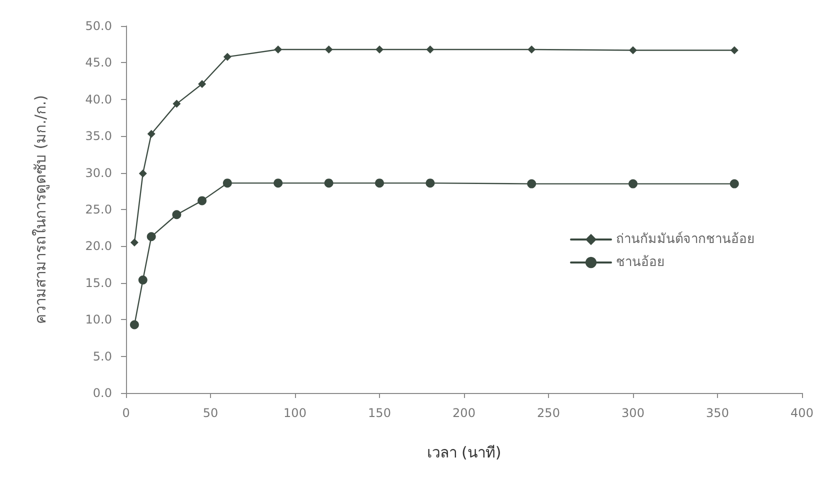 The image size is (838, 501). What do you see at coordinates (802, 413) in the screenshot?
I see `x-tick-label: 400` at bounding box center [802, 413].